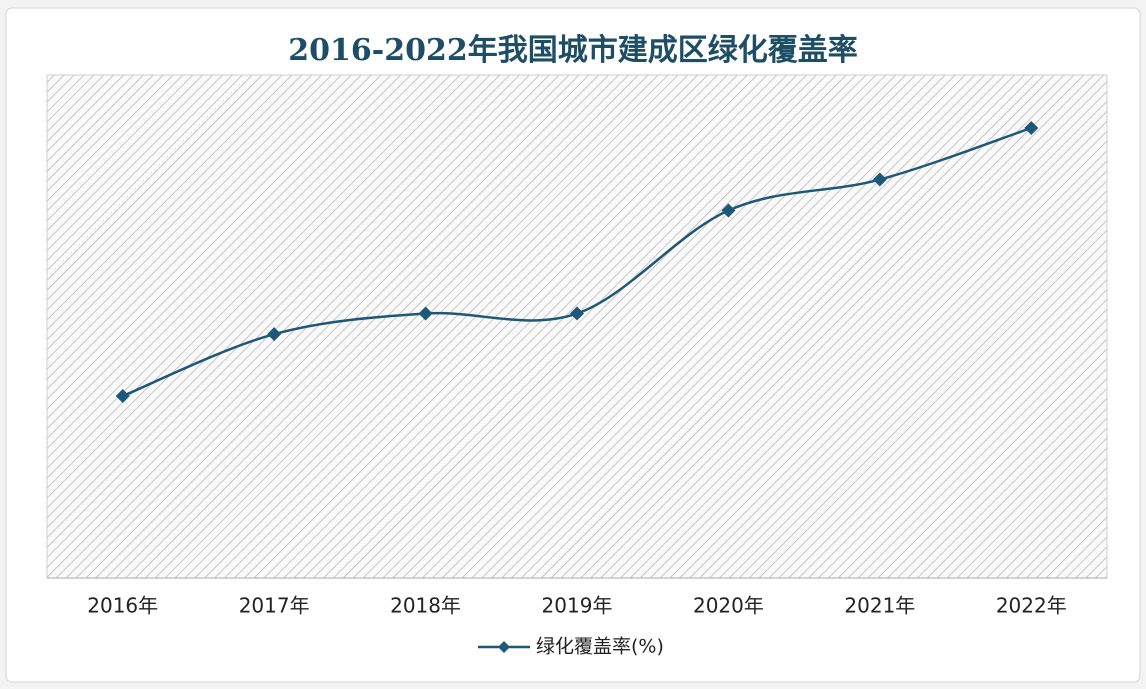  What do you see at coordinates (122, 606) in the screenshot?
I see `x-tick-label: 2016年` at bounding box center [122, 606].